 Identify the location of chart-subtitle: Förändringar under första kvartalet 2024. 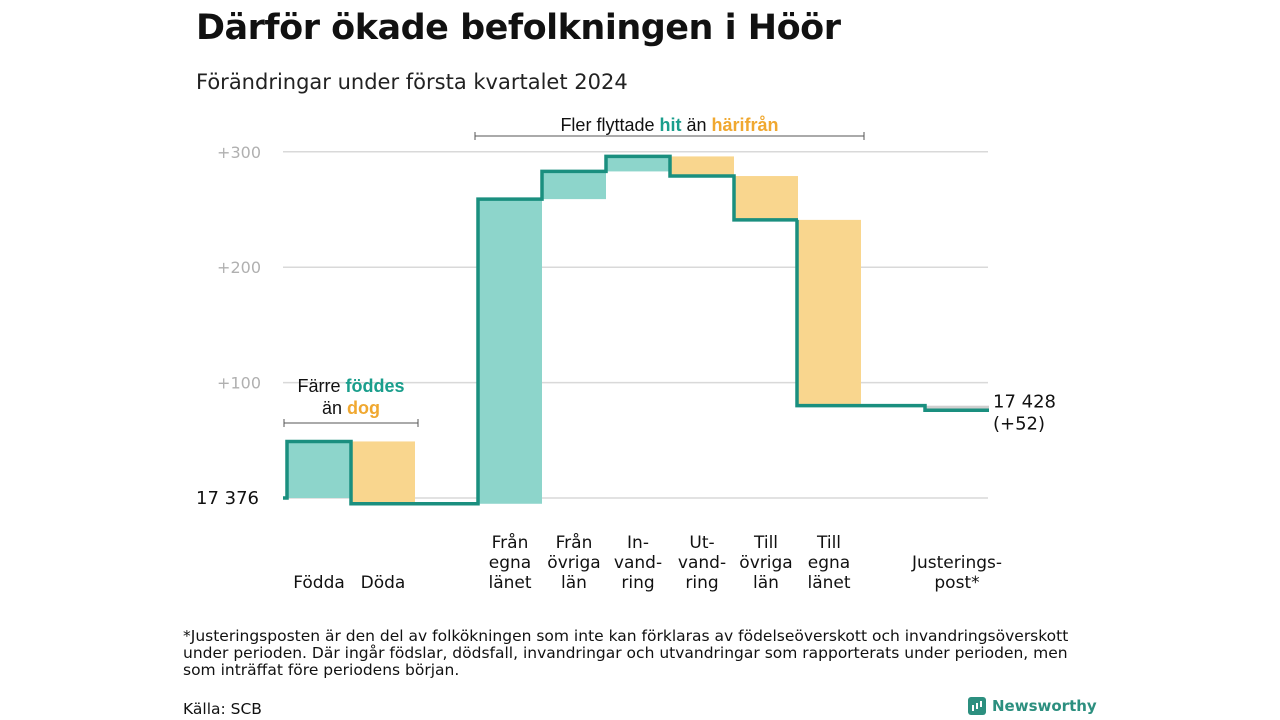
(412, 82).